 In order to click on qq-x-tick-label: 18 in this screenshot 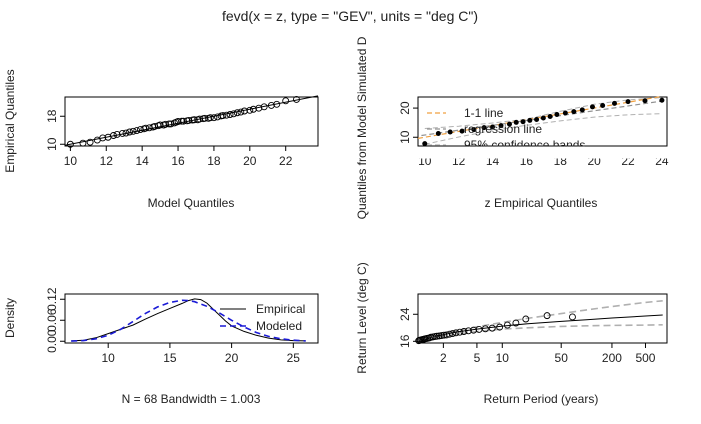, I will do `click(214, 161)`.